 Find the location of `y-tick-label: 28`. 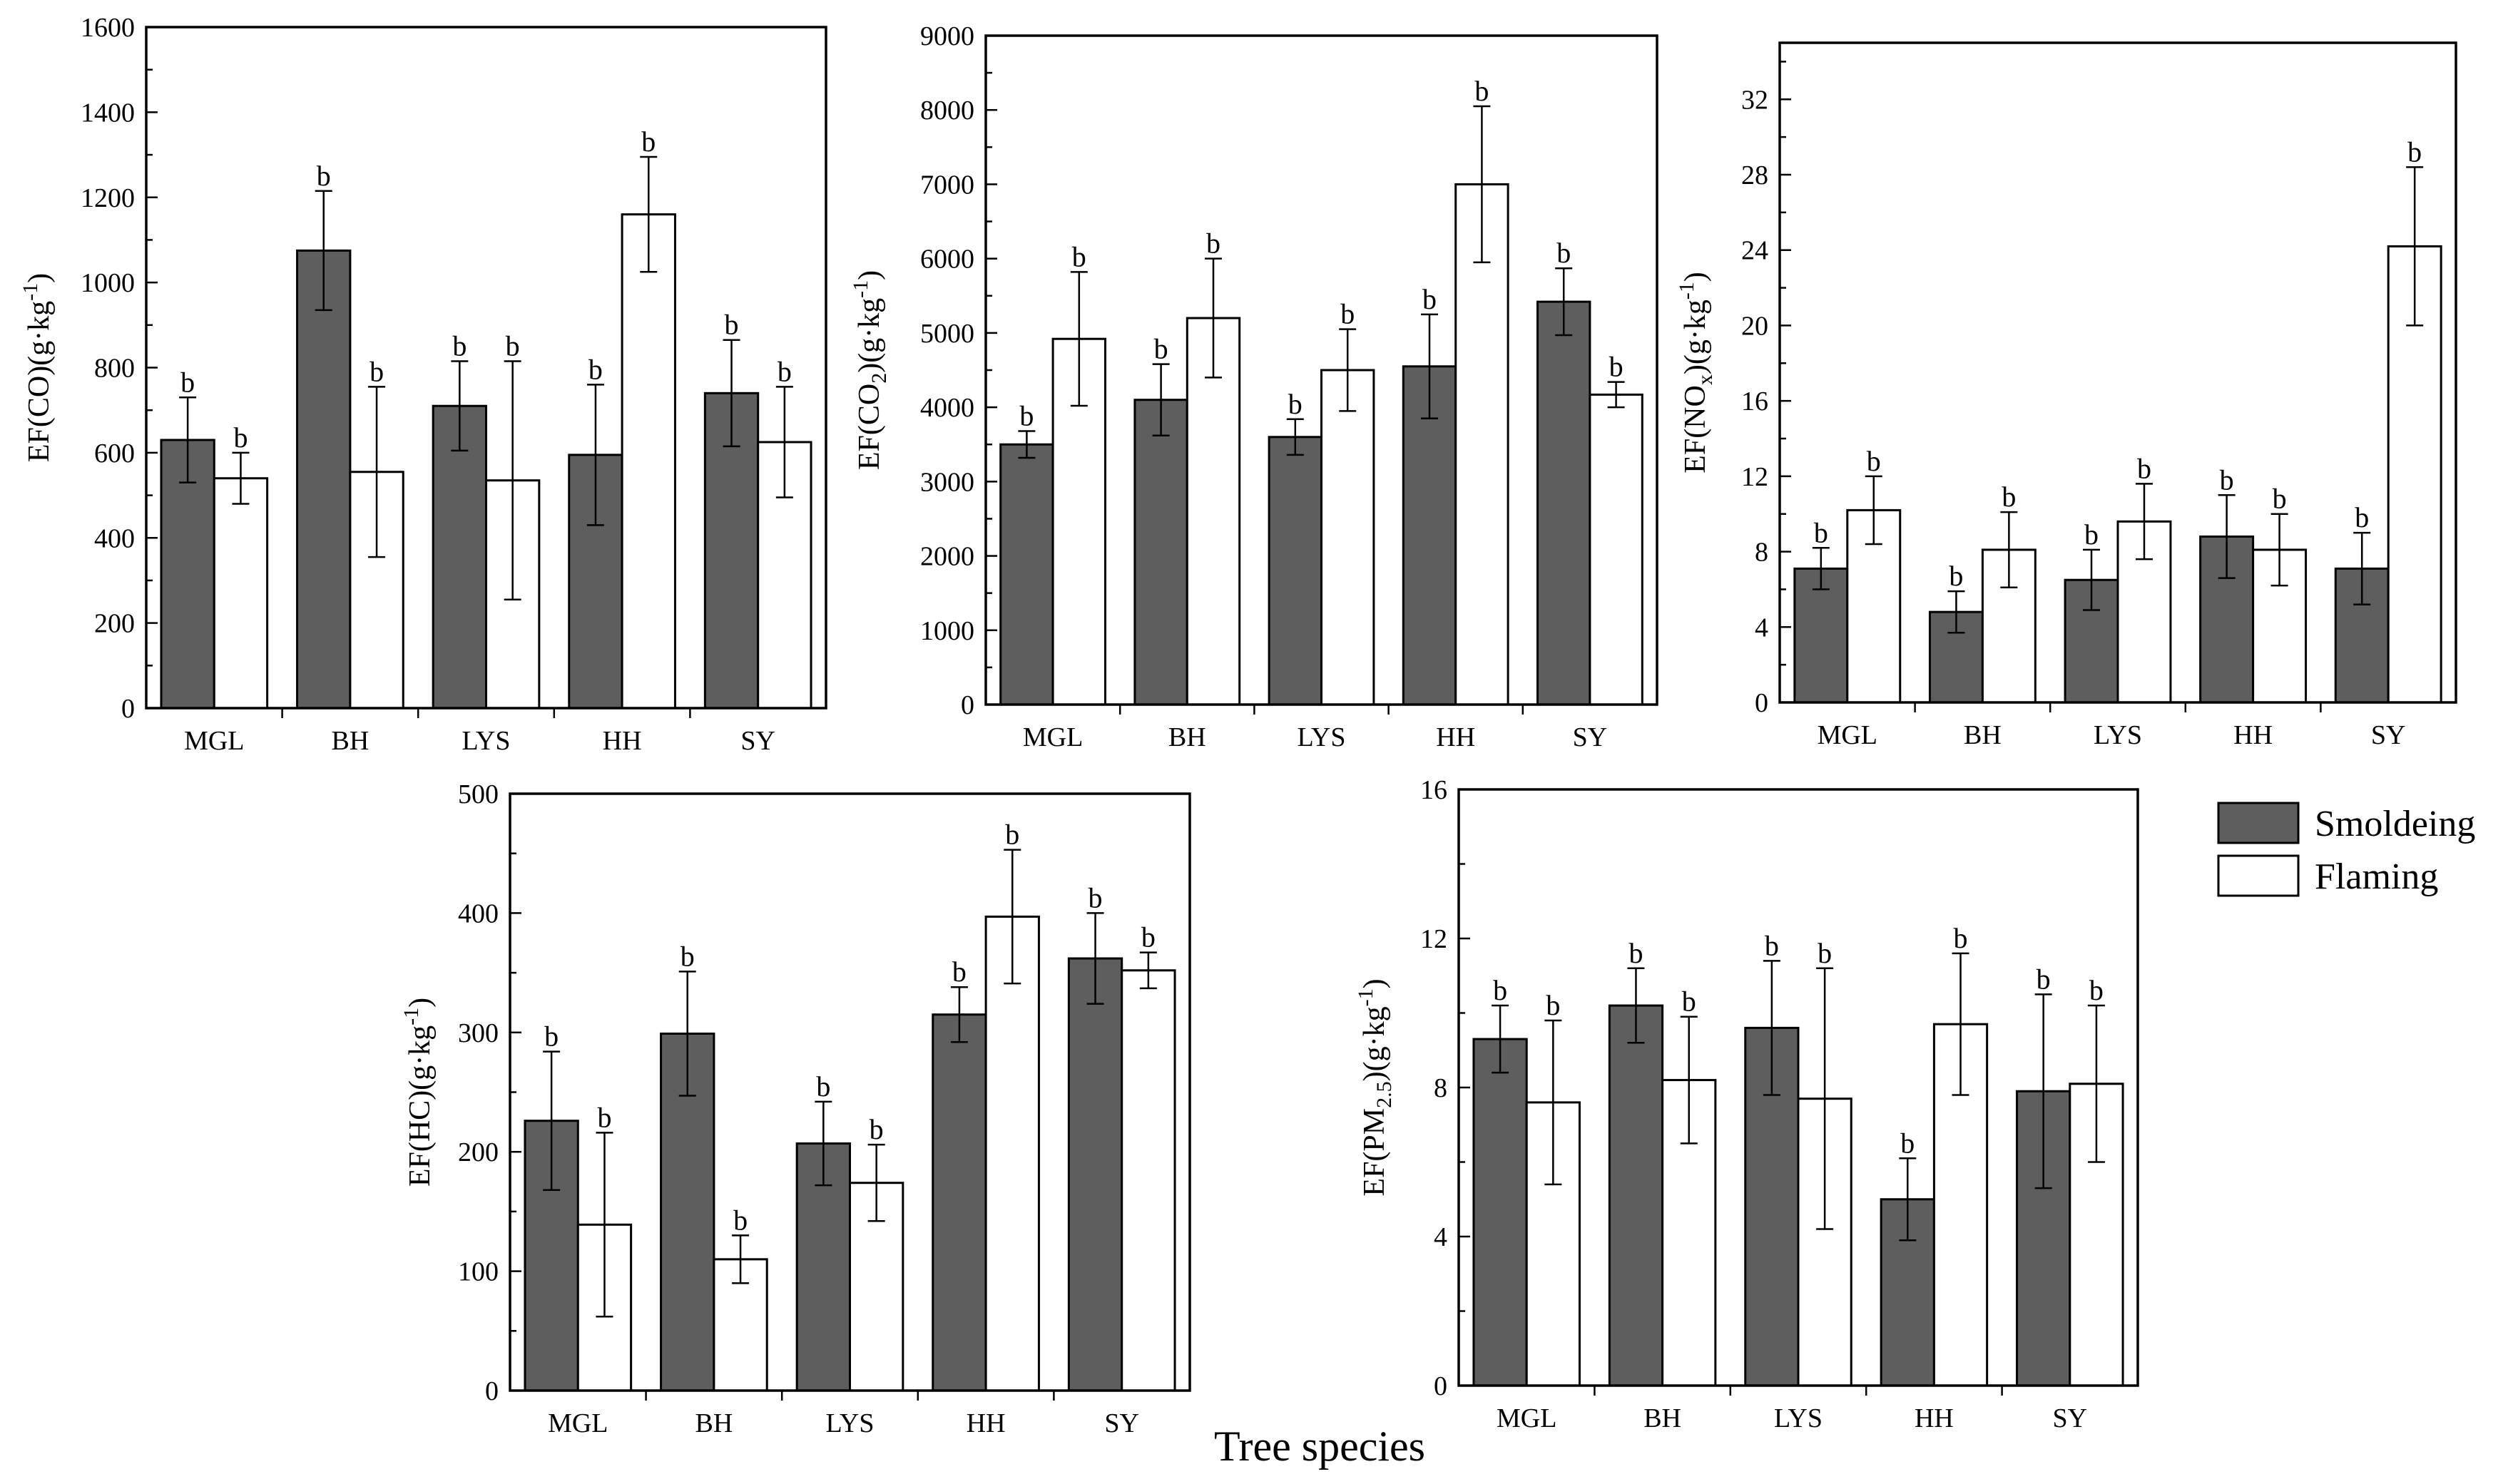

y-tick-label: 28 is located at coordinates (1754, 175).